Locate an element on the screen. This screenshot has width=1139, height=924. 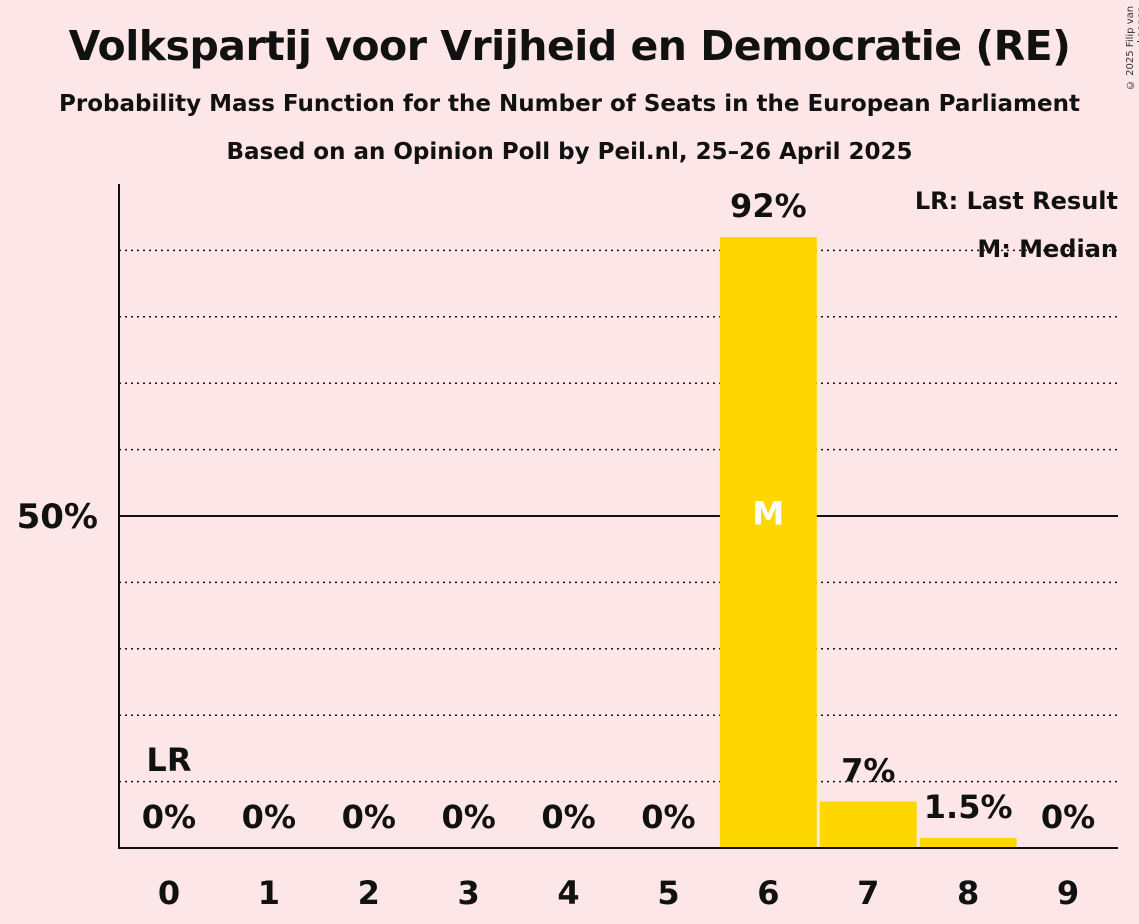
x-tick-label-5: 5 is located at coordinates (668, 893).